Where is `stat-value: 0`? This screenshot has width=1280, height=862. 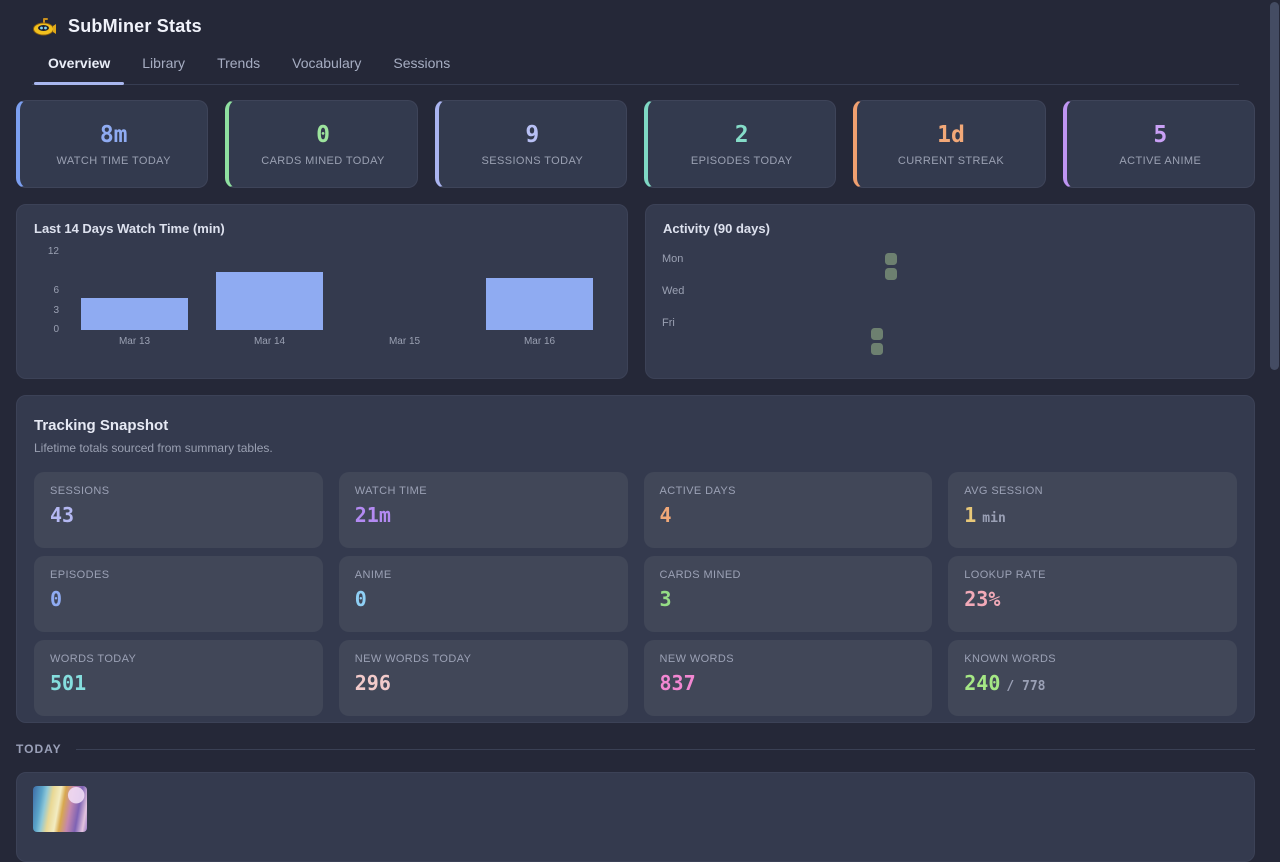 stat-value: 0 is located at coordinates (323, 134).